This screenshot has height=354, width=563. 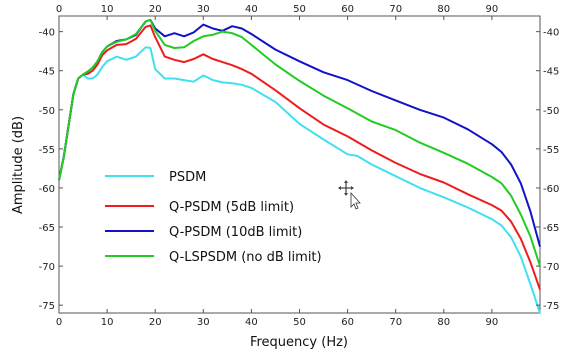 What do you see at coordinates (187, 177) in the screenshot?
I see `legend-label-1: PSDM` at bounding box center [187, 177].